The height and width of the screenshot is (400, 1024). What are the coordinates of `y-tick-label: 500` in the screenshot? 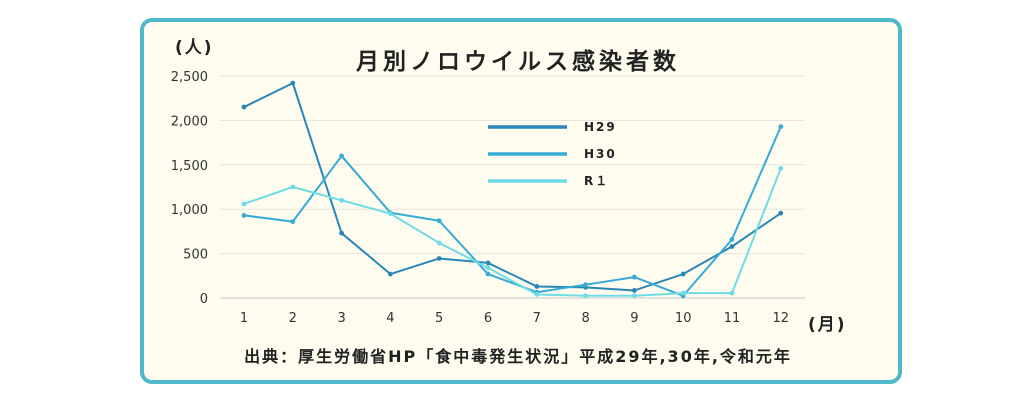 It's located at (195, 255).